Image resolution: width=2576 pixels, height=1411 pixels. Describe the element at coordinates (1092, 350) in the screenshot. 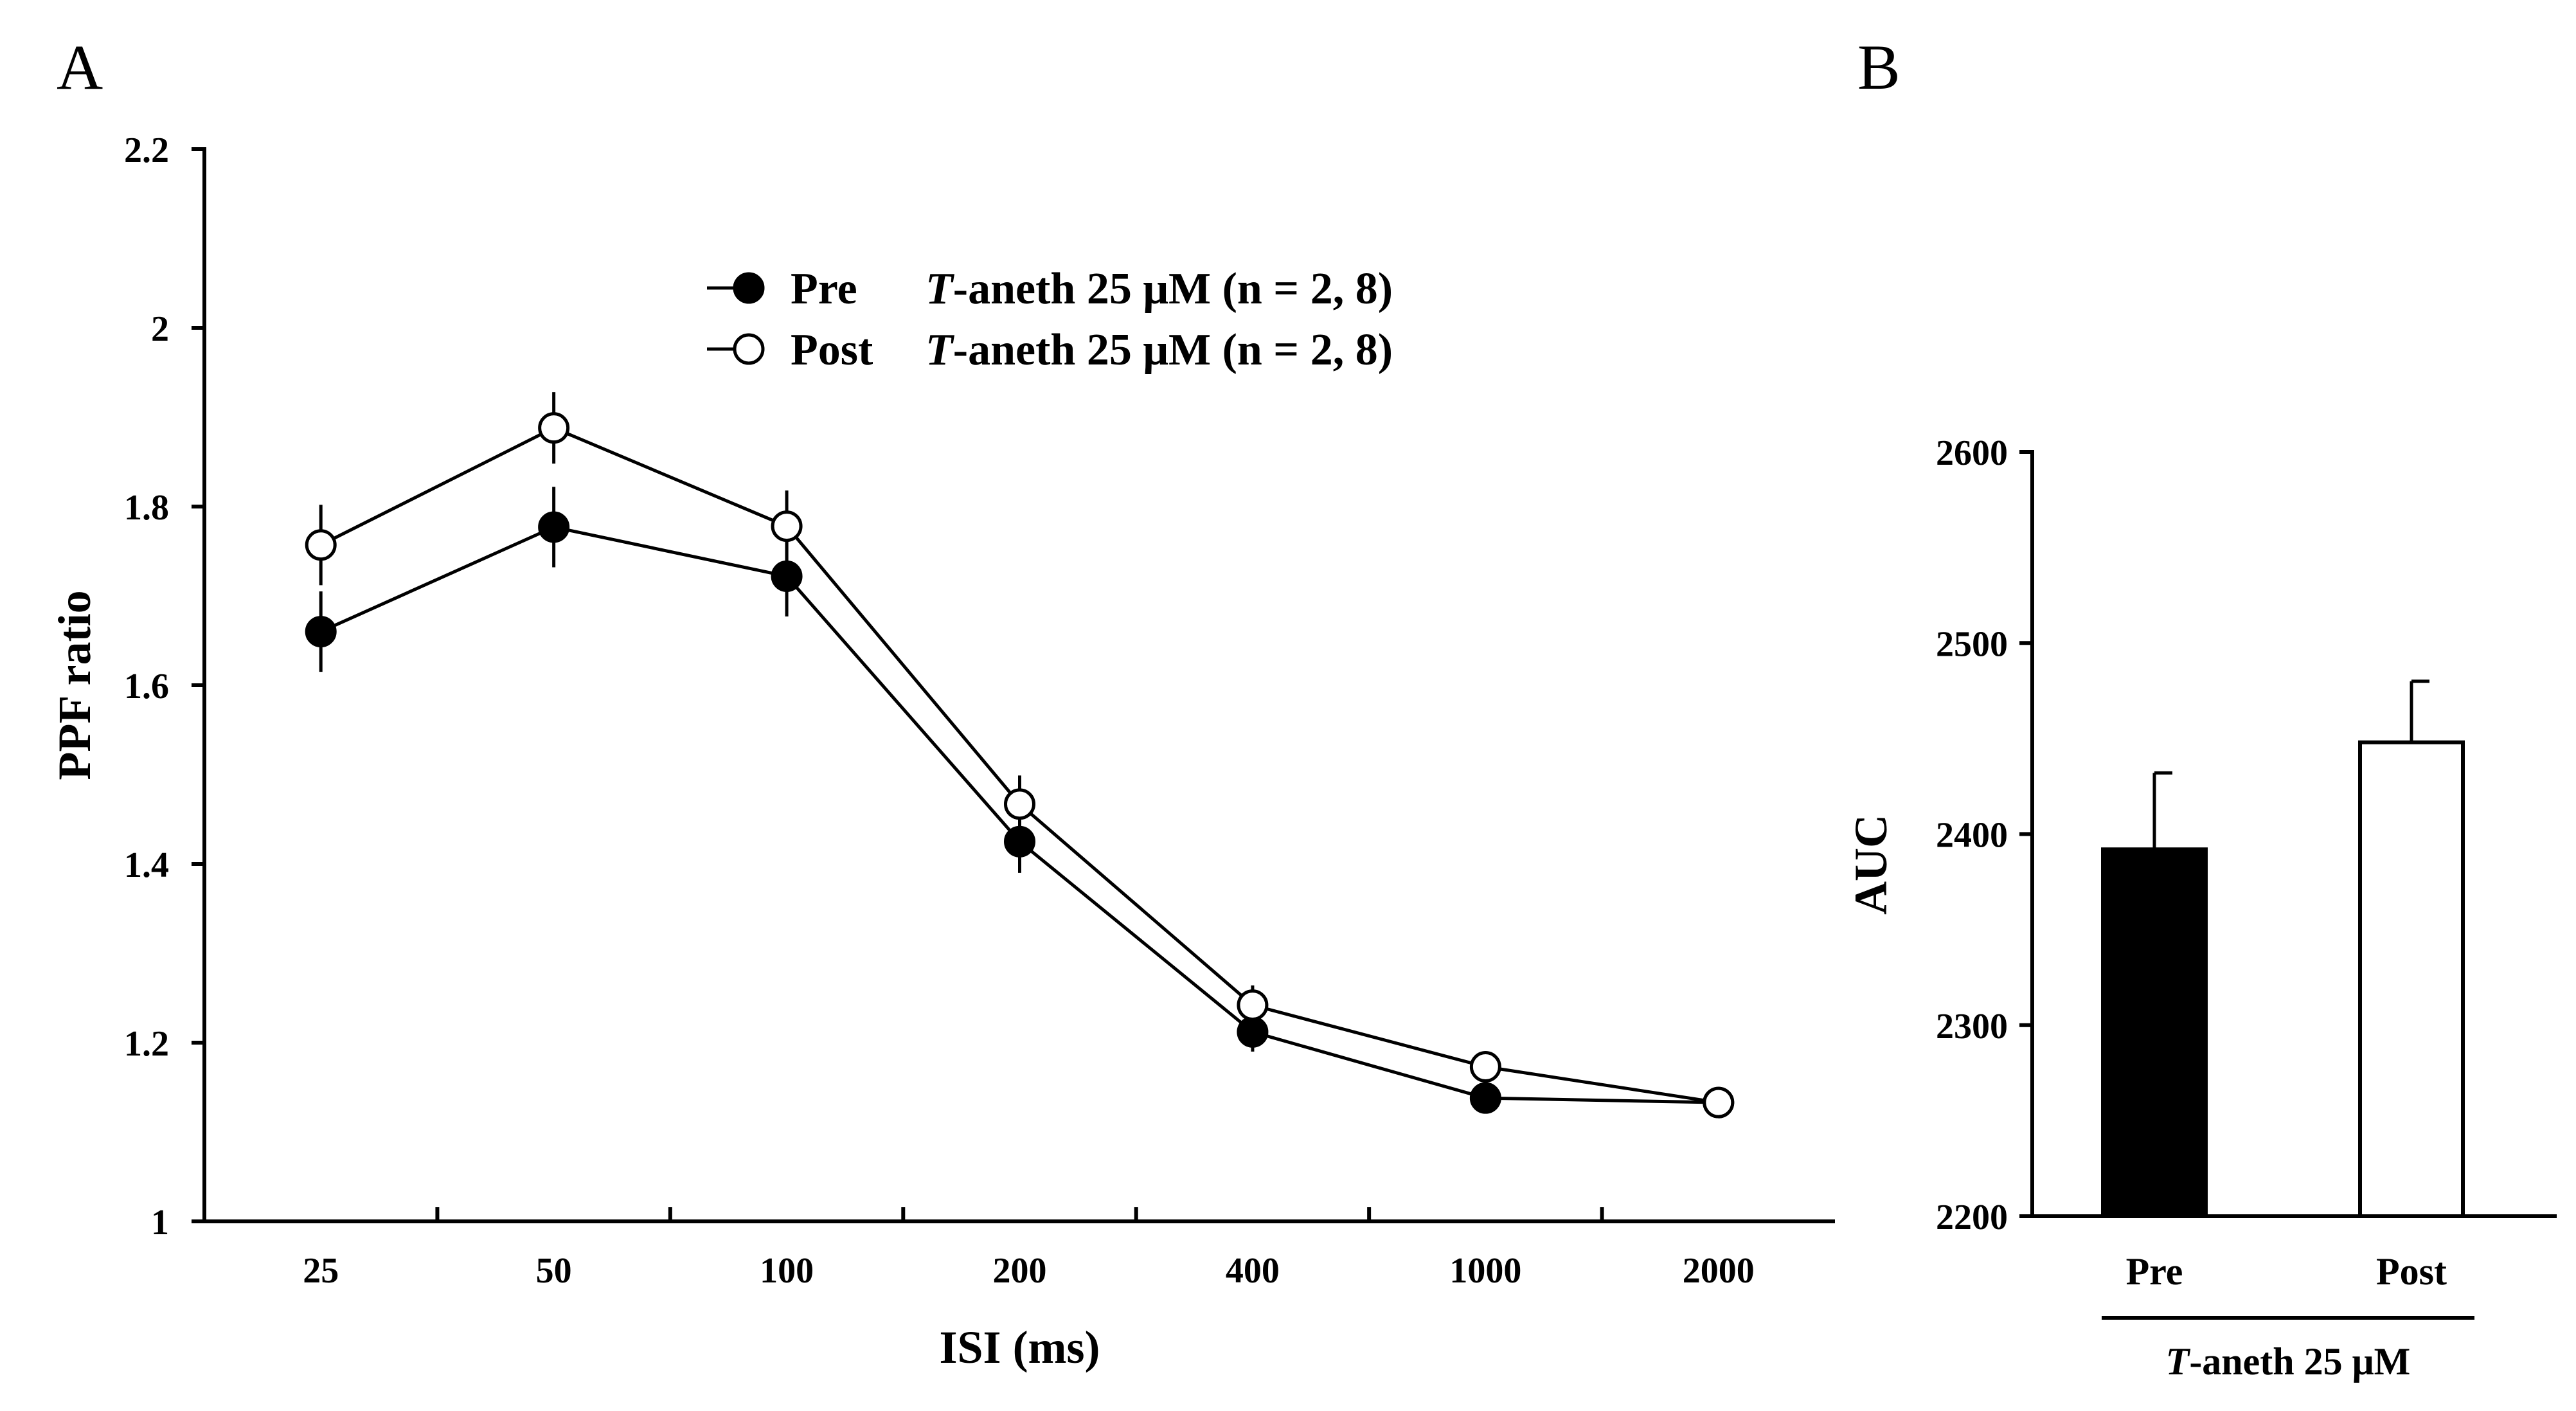

I see `legend-label: Post T-aneth 25 μM (n = 2, 8)` at that location.